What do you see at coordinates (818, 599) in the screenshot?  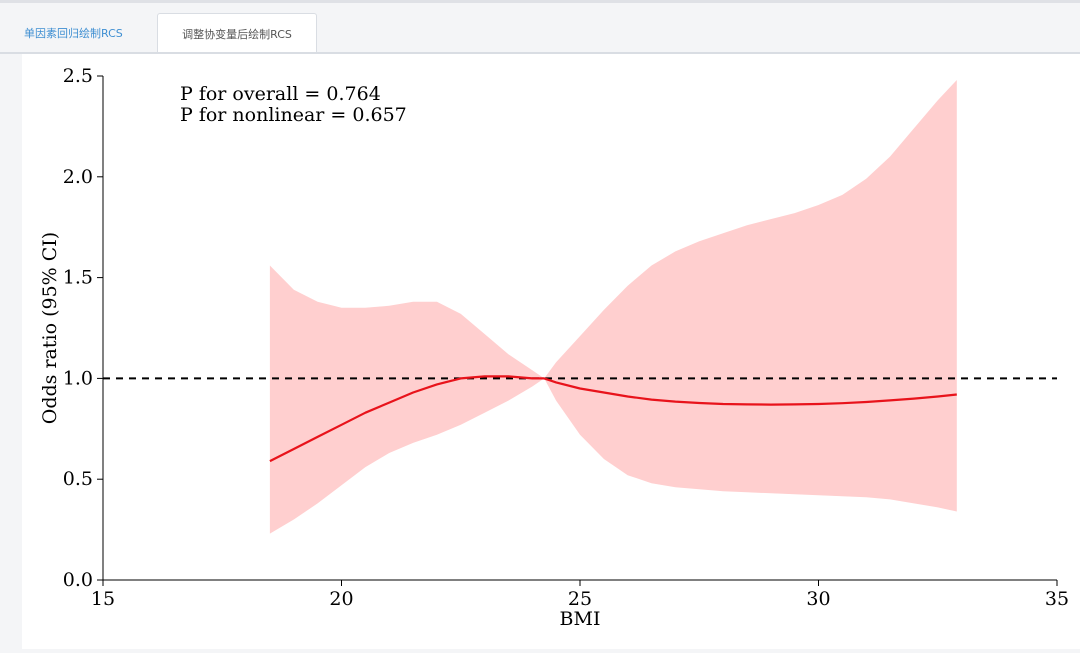 I see `x-tick-label: 30` at bounding box center [818, 599].